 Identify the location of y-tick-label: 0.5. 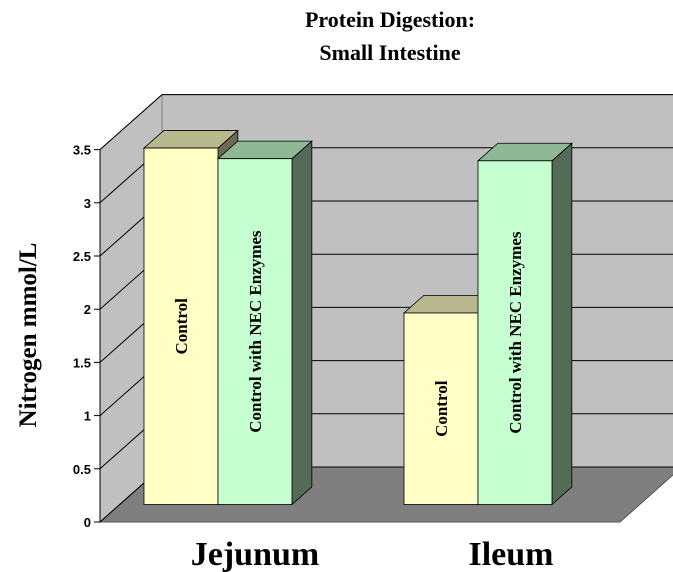
(82, 469).